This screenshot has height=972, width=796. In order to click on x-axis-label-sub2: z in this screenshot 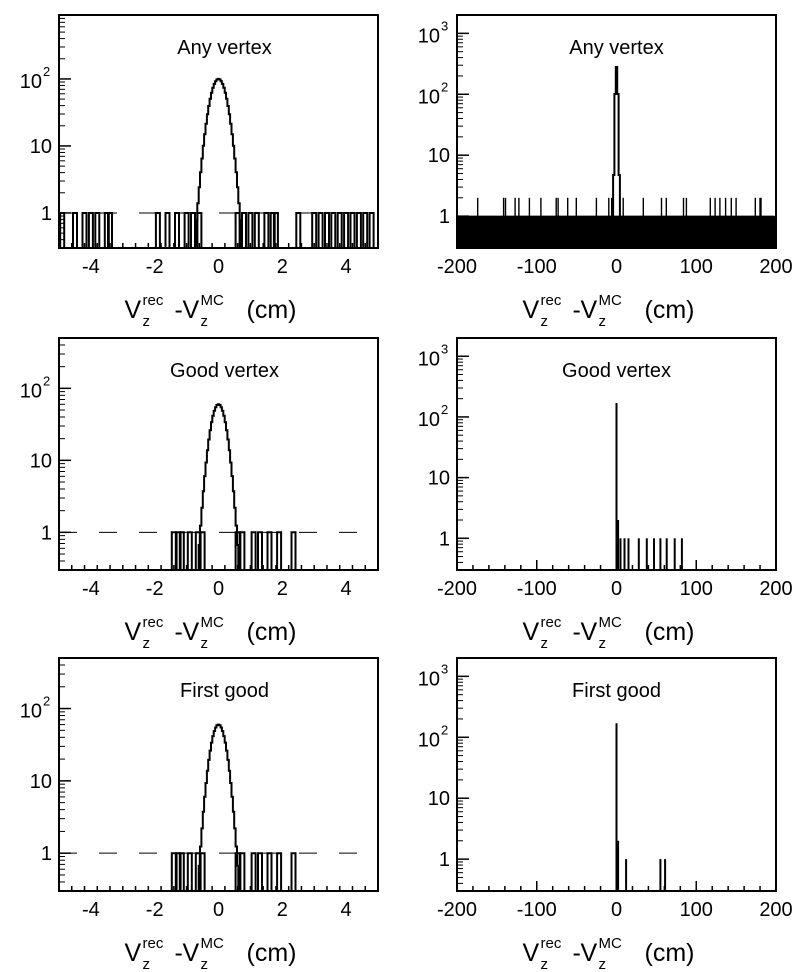, I will do `click(205, 321)`.